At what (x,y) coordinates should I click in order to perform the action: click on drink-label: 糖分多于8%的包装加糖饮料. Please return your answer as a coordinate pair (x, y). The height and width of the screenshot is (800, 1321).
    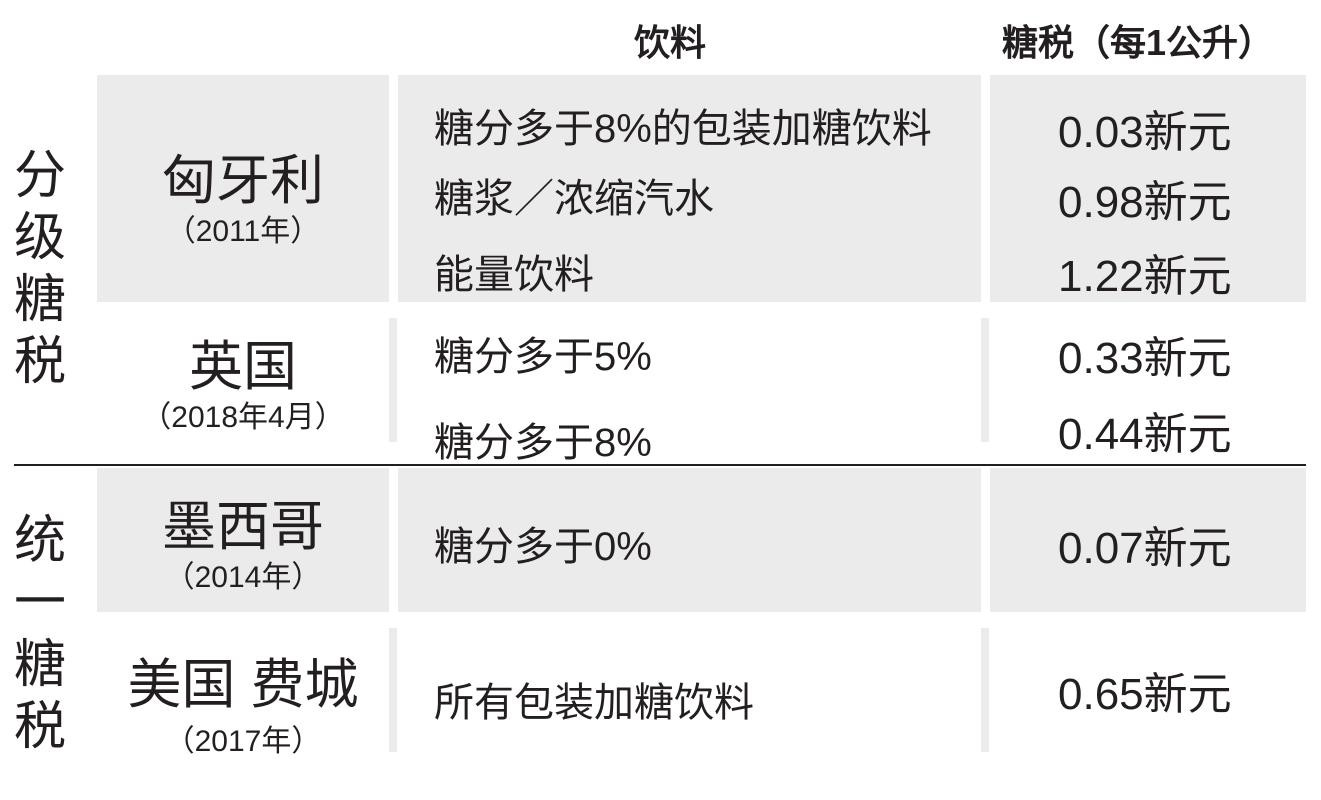
    Looking at the image, I should click on (683, 129).